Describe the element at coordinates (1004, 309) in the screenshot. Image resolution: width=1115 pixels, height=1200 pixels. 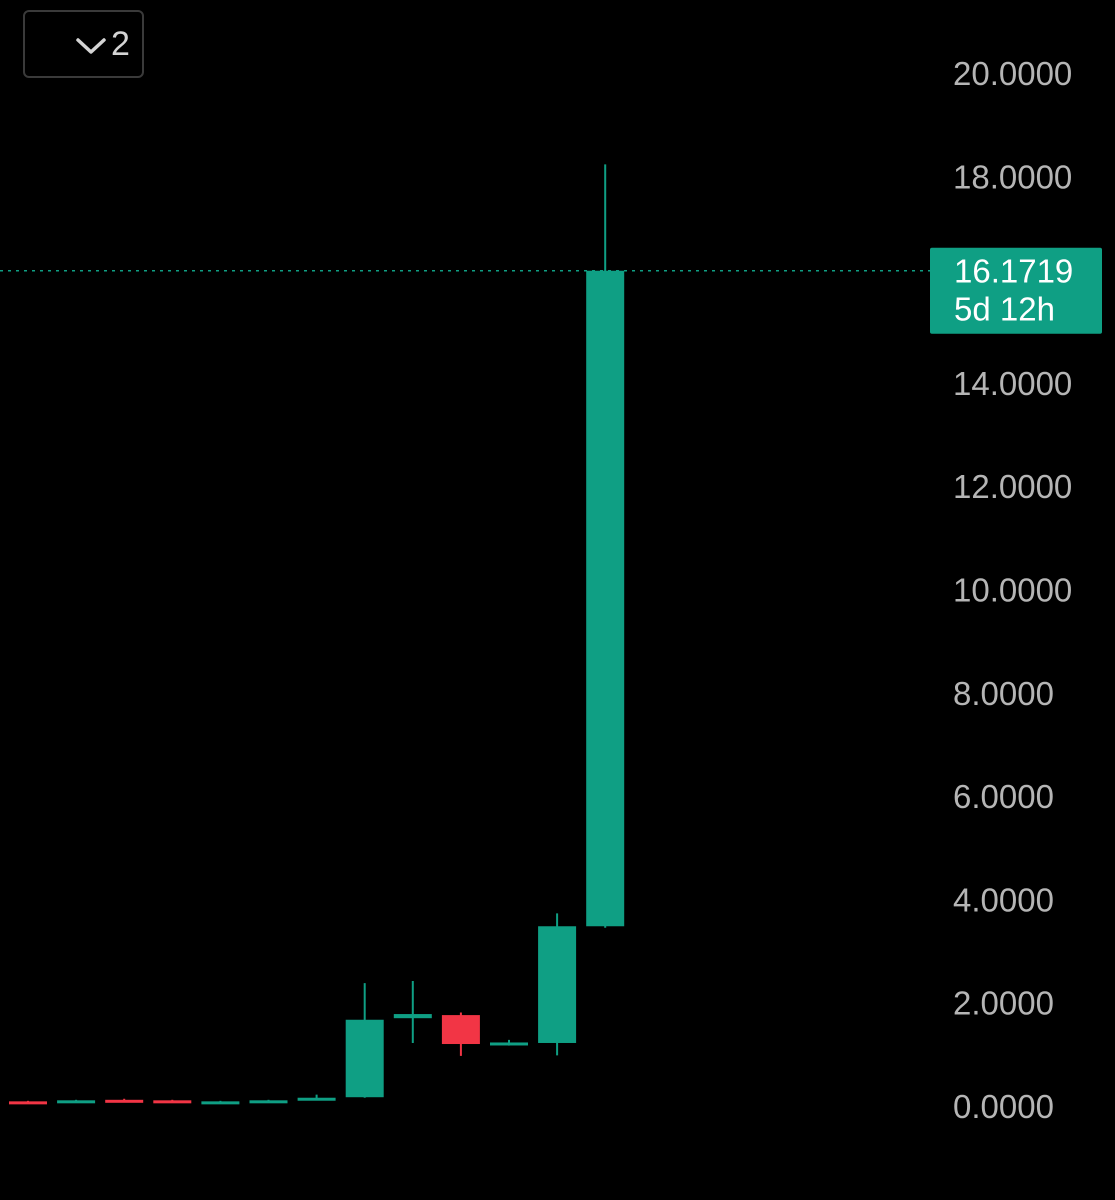
I see `candle-countdown: 5d 12h` at that location.